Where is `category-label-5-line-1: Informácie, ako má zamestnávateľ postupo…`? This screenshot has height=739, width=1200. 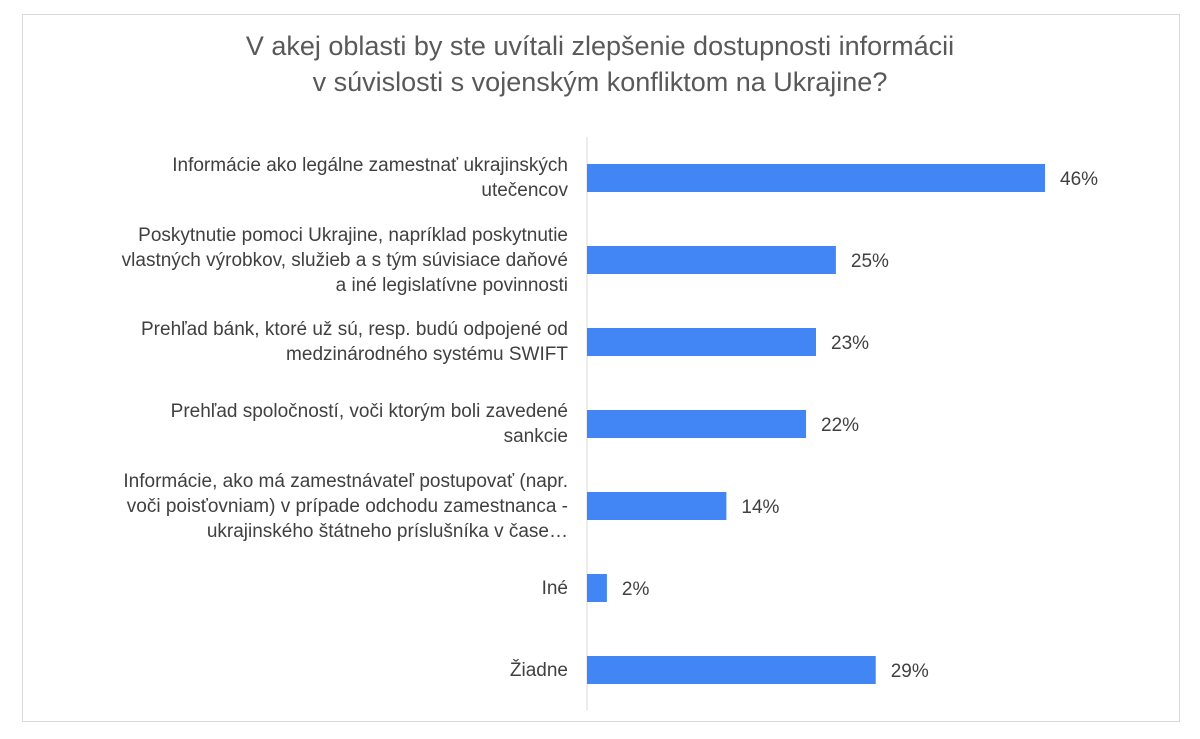 category-label-5-line-1: Informácie, ako má zamestnávateľ postupo… is located at coordinates (345, 481).